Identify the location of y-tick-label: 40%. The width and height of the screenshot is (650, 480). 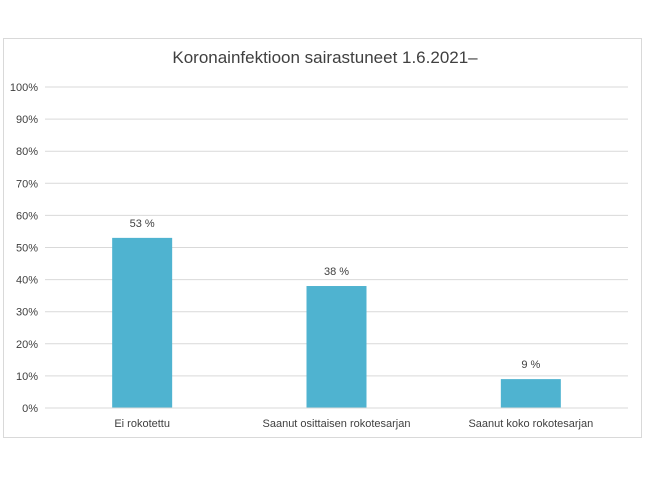
(27, 281).